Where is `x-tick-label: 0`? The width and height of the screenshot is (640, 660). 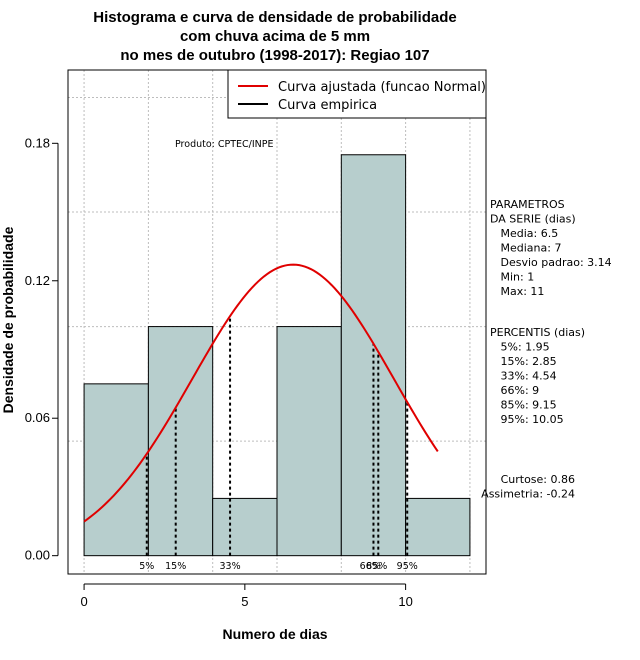 x-tick-label: 0 is located at coordinates (83, 601).